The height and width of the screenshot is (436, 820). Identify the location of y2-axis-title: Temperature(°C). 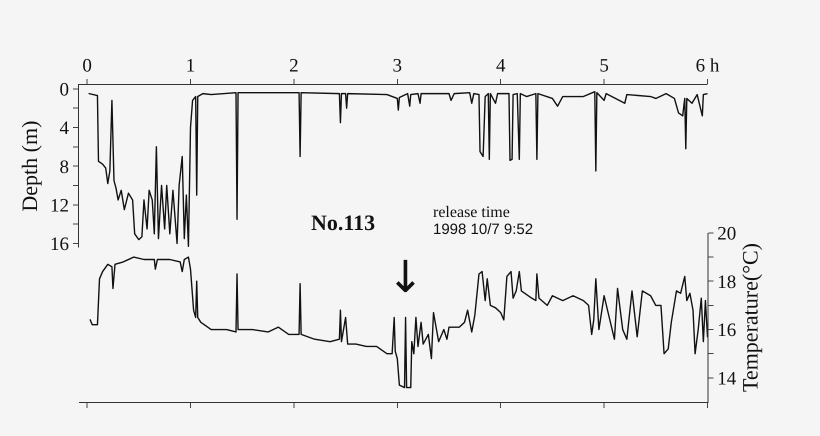
(750, 317).